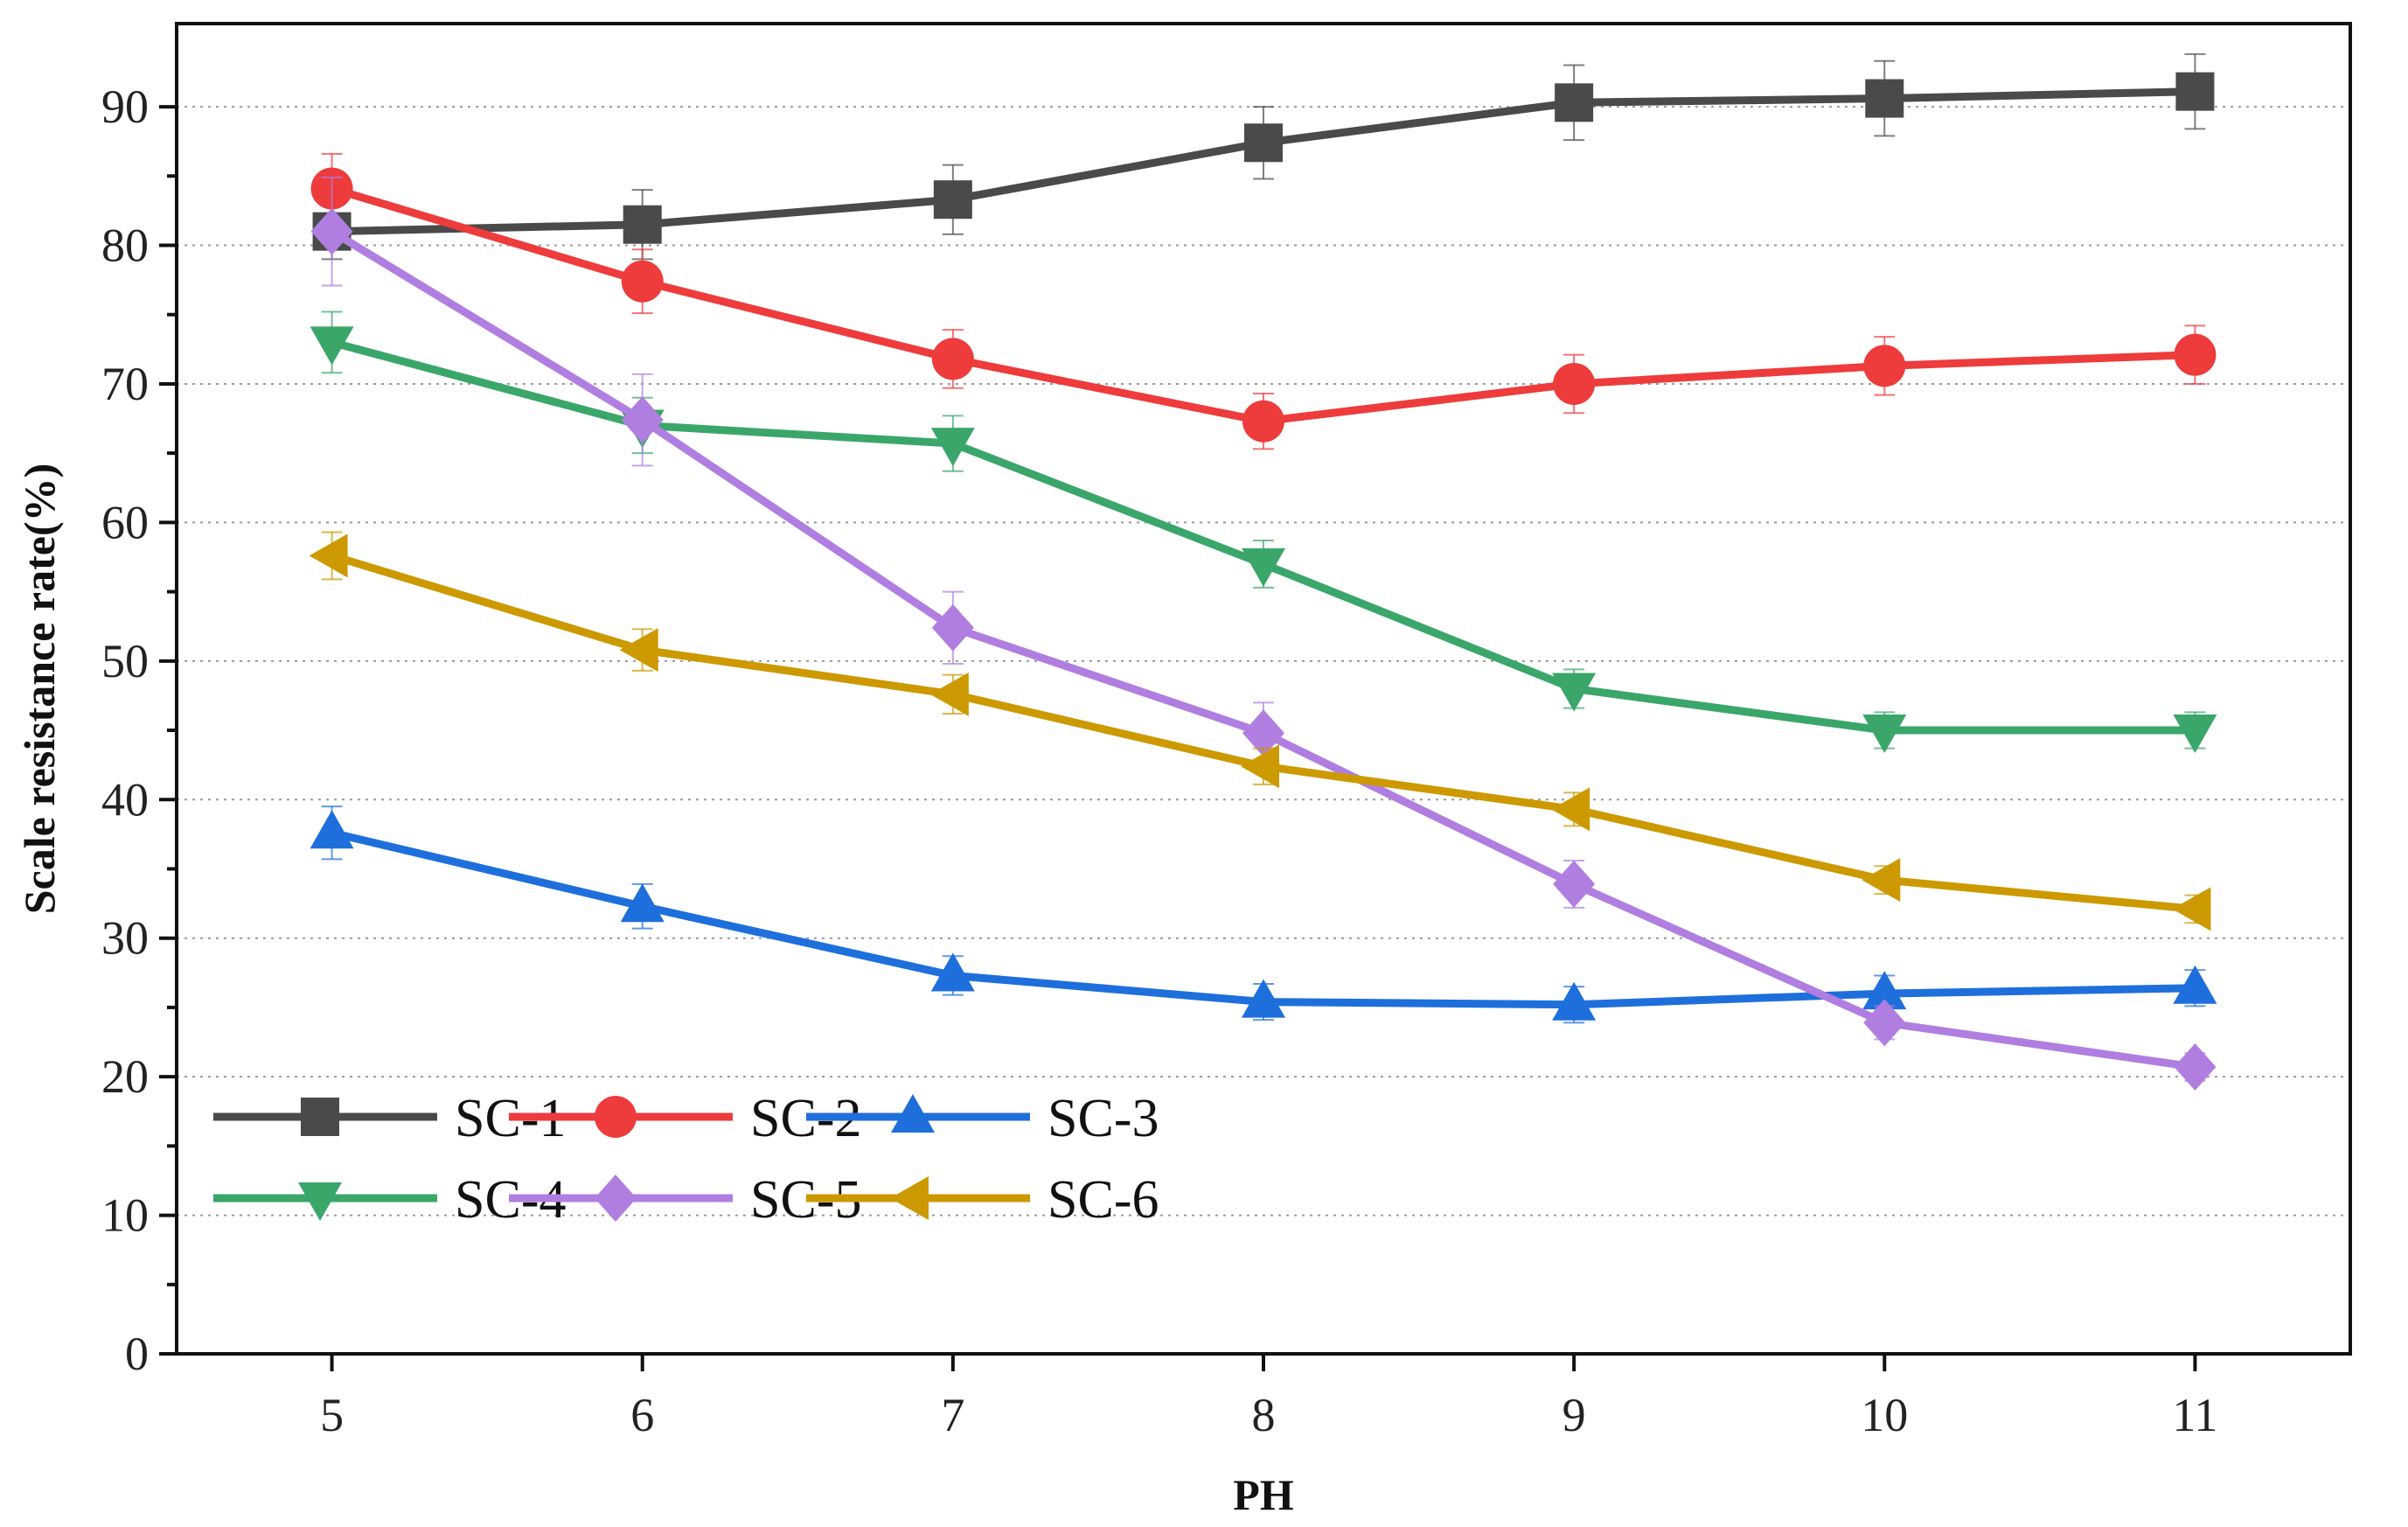 This screenshot has height=1527, width=2408. What do you see at coordinates (1263, 1494) in the screenshot?
I see `x-axis-title: PH` at bounding box center [1263, 1494].